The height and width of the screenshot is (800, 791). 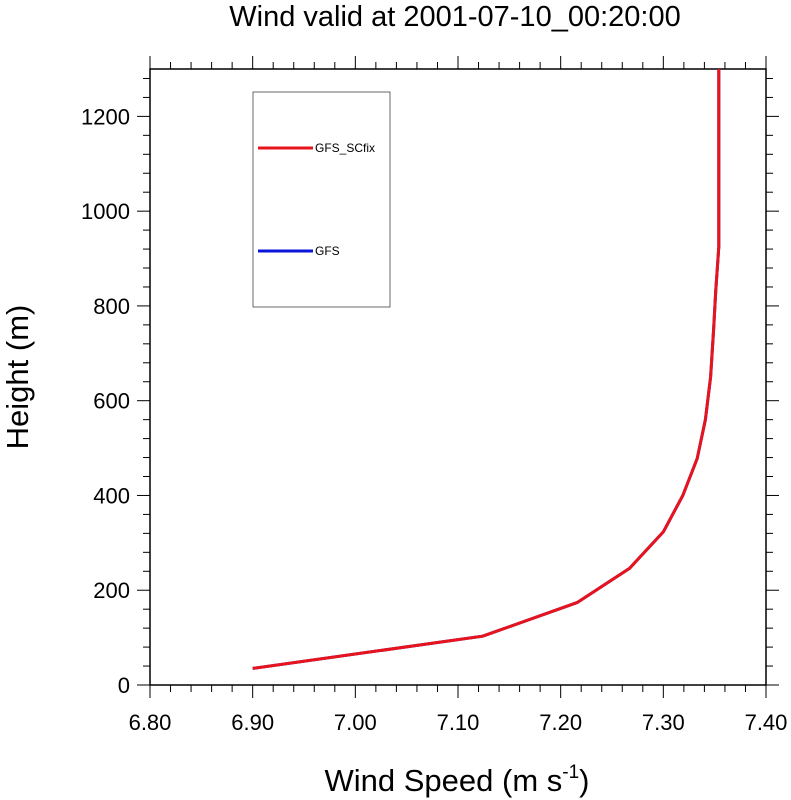 What do you see at coordinates (150, 722) in the screenshot?
I see `x-tick-label: 6.80` at bounding box center [150, 722].